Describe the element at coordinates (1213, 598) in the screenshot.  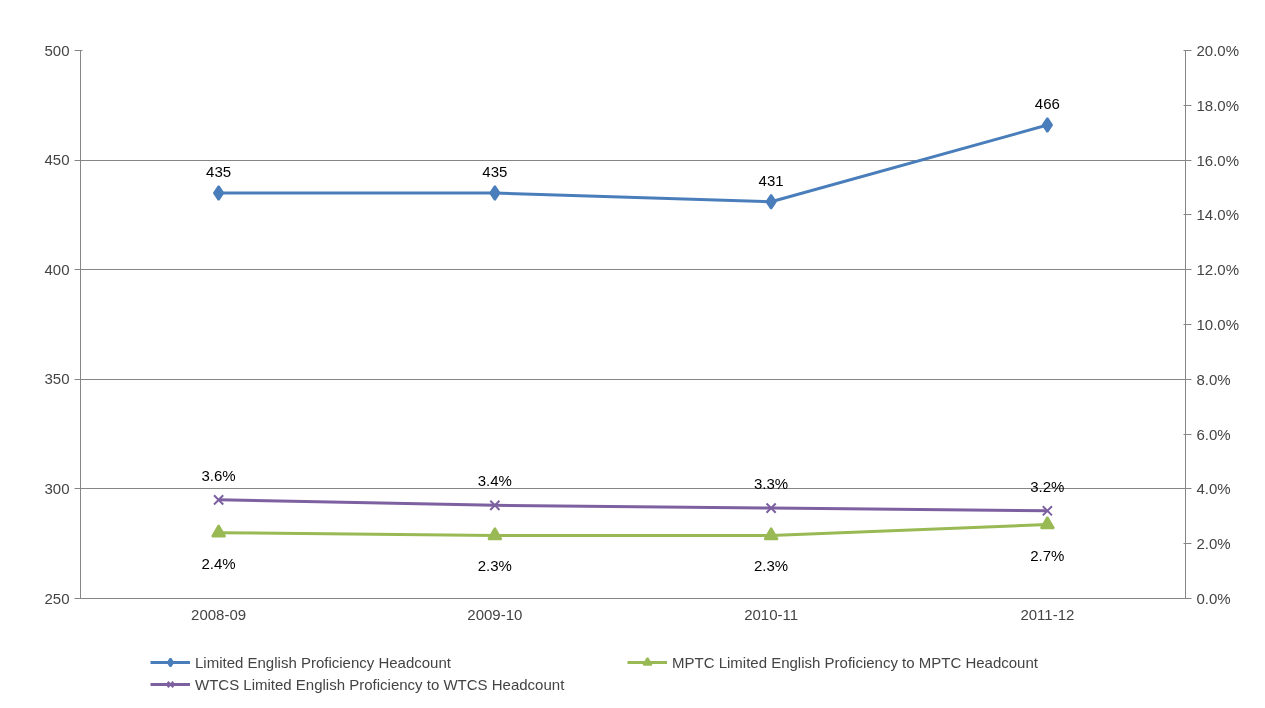
I see `y2-tick-label: 0.0%` at that location.